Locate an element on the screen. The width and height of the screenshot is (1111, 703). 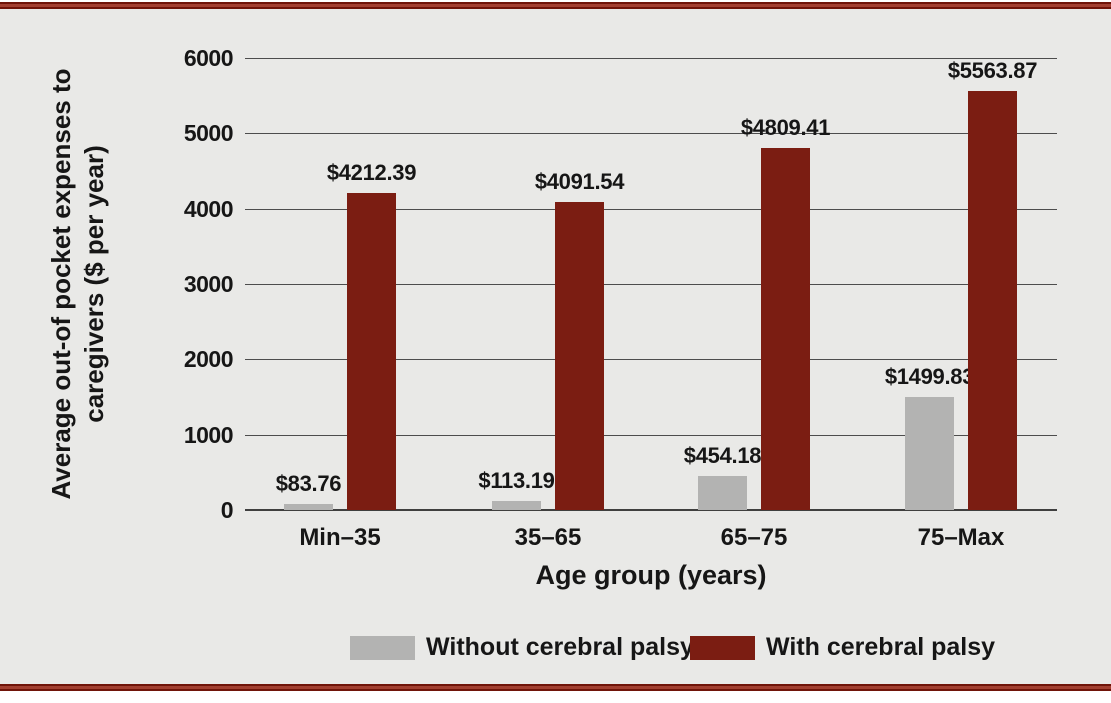
legend-swatch-without-cp is located at coordinates (382, 648).